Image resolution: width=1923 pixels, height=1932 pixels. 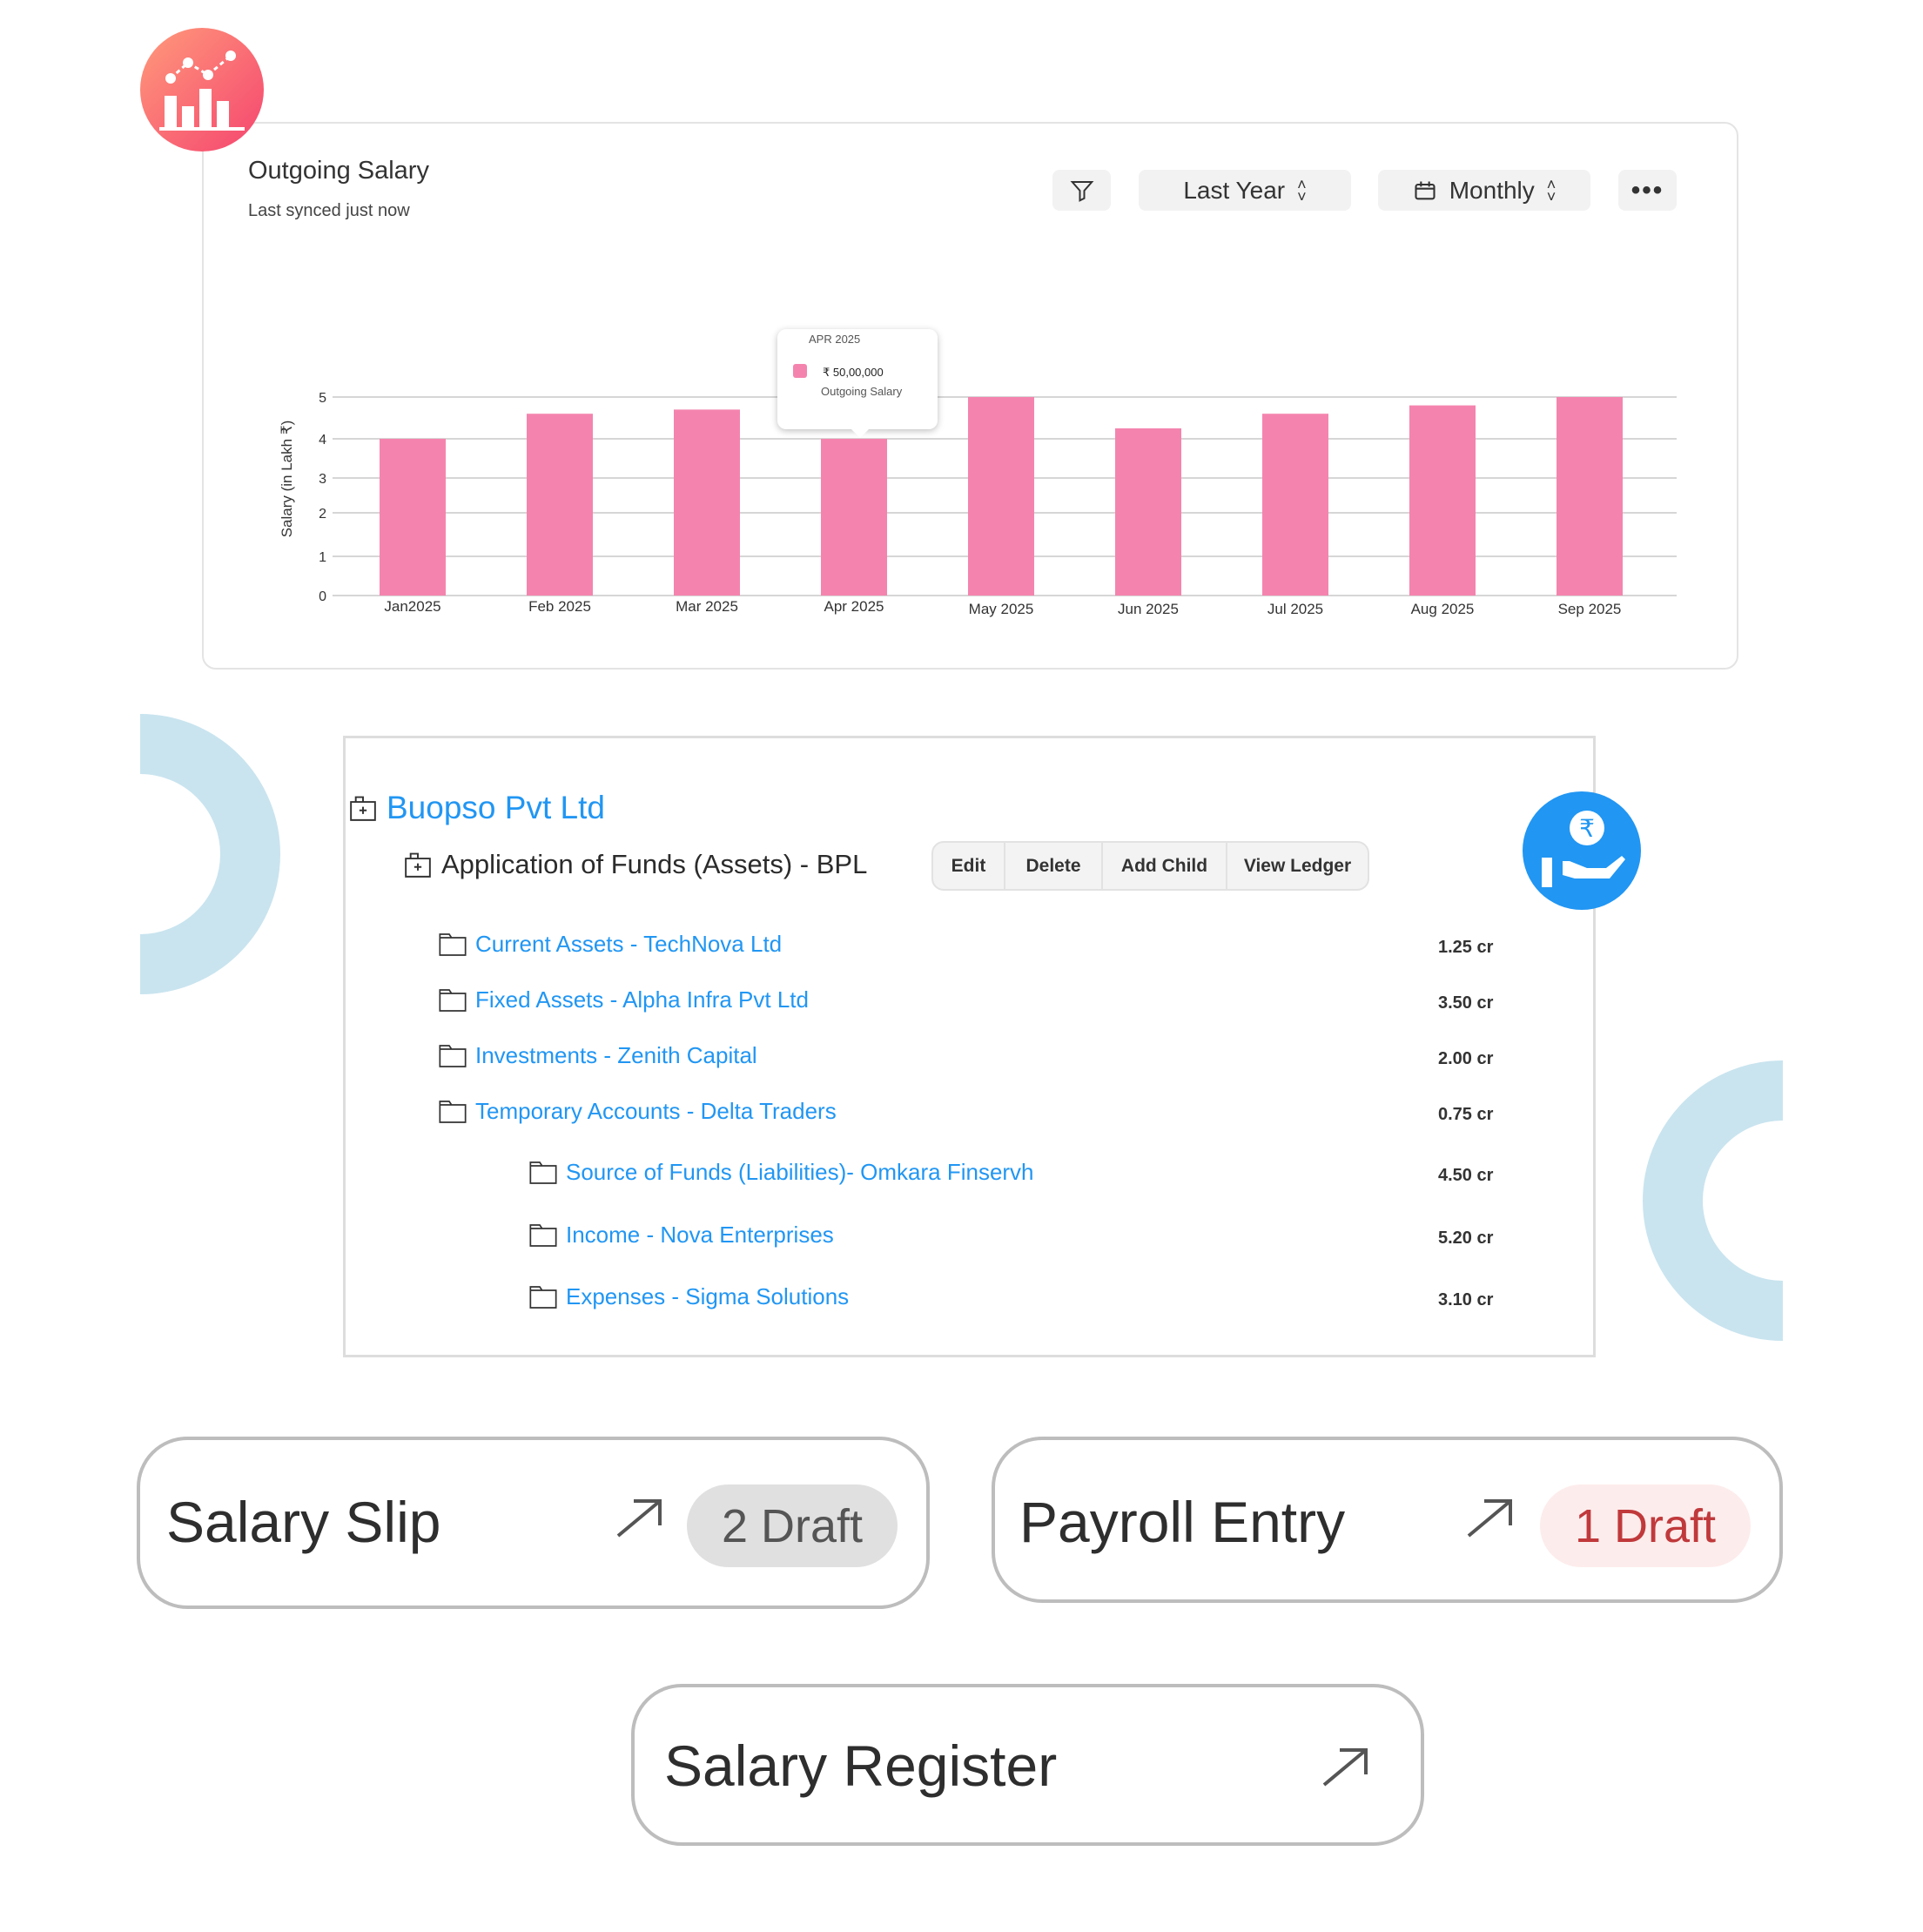 I want to click on tree-item-amount: 1.25 cr, so click(x=1466, y=948).